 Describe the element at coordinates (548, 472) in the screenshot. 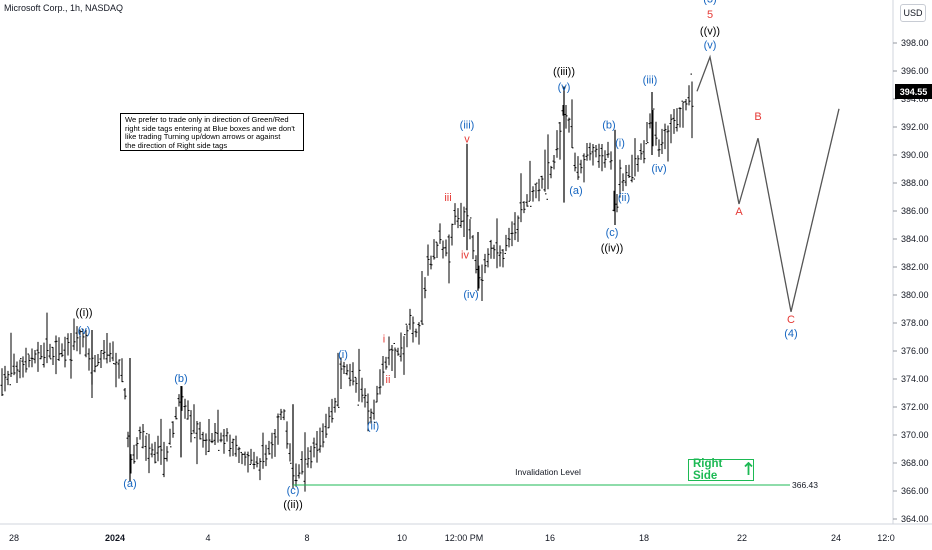

I see `invalidation-label: Invalidation Level` at that location.